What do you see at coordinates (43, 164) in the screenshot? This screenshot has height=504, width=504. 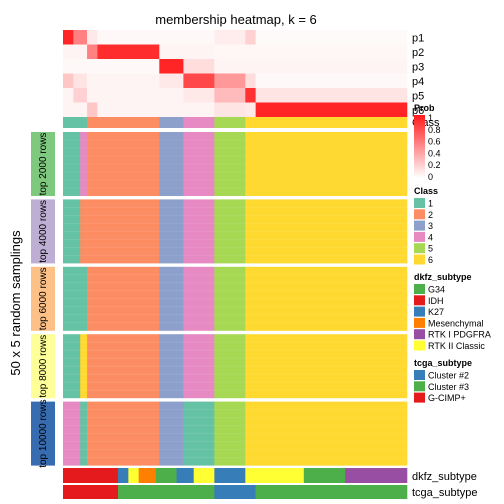 I see `group-label: top 2000 rows` at bounding box center [43, 164].